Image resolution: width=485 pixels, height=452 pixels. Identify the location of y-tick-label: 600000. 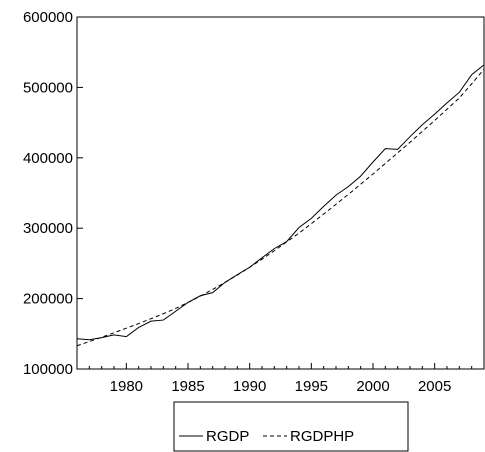
(48, 17).